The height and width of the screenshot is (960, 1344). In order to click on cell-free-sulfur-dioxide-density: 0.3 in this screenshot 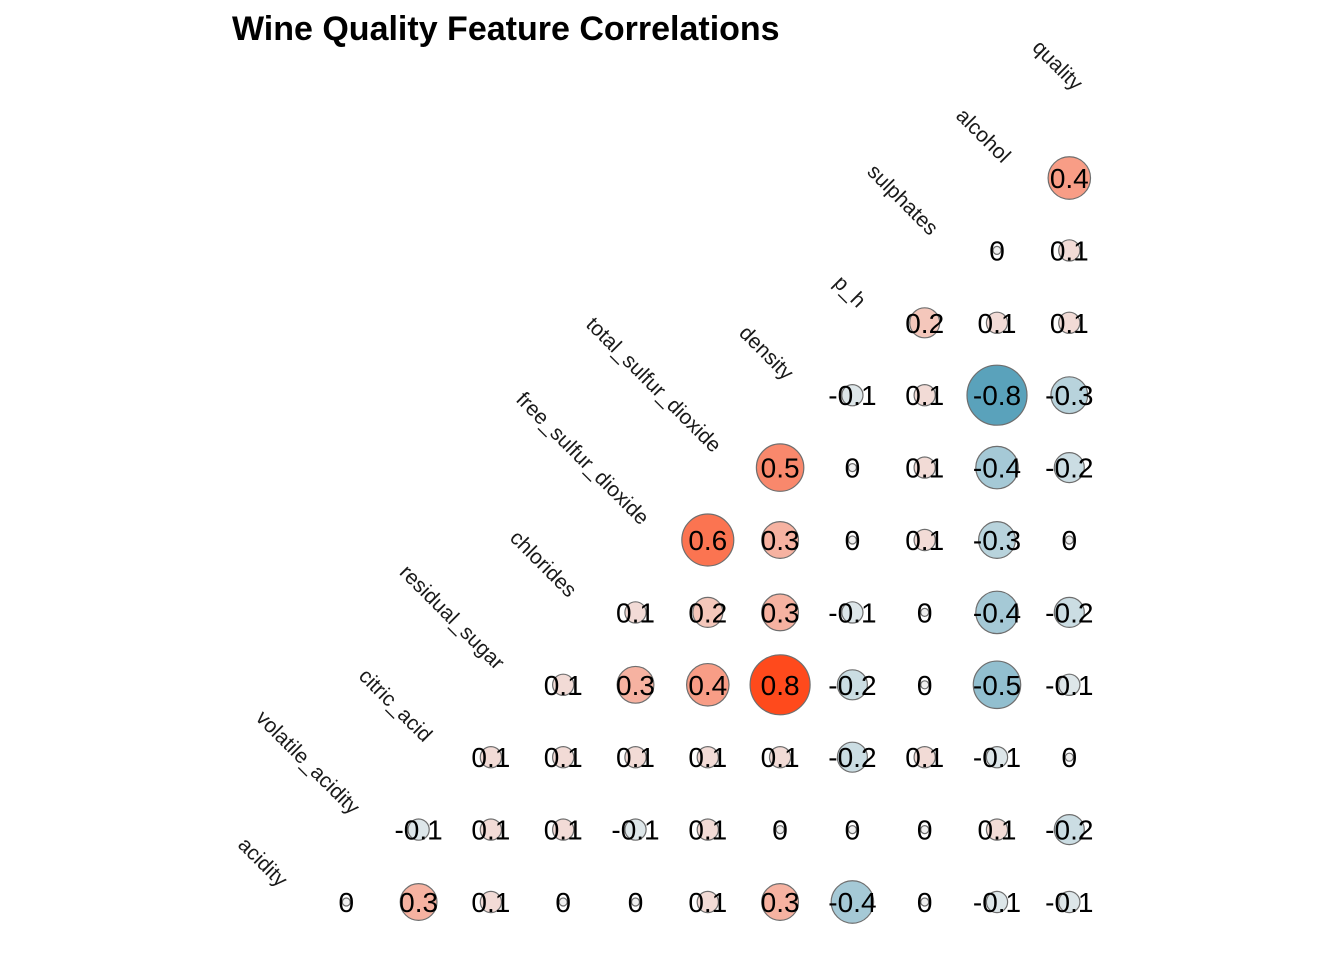, I will do `click(780, 540)`.